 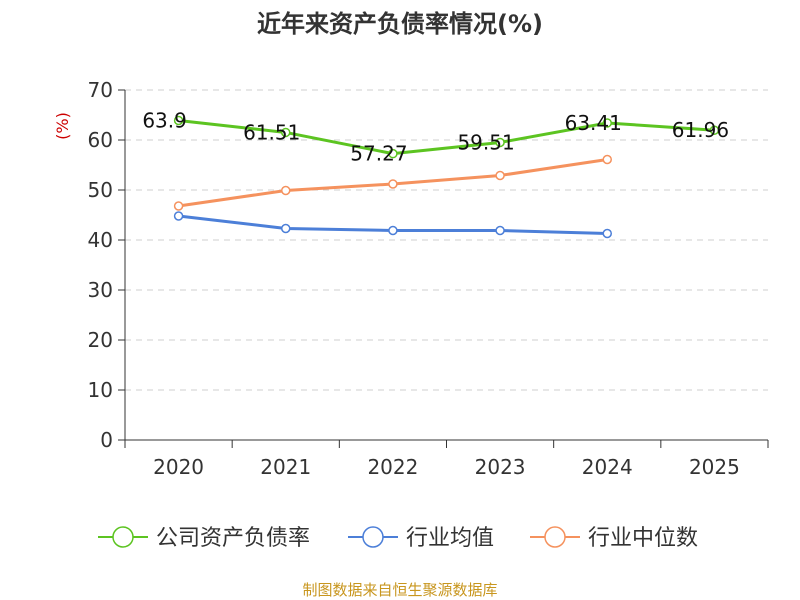 I want to click on x-tick-label: 2024, so click(x=607, y=467).